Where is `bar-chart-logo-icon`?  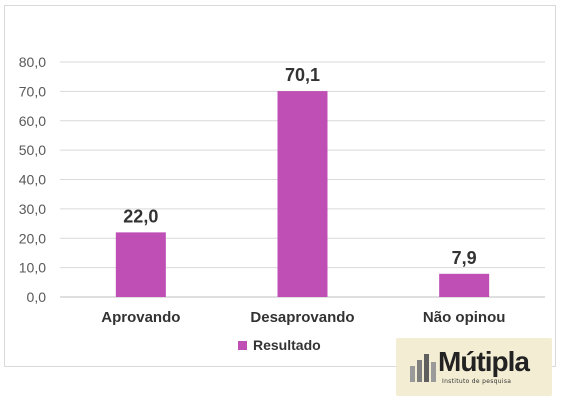
bar-chart-logo-icon is located at coordinates (423, 368).